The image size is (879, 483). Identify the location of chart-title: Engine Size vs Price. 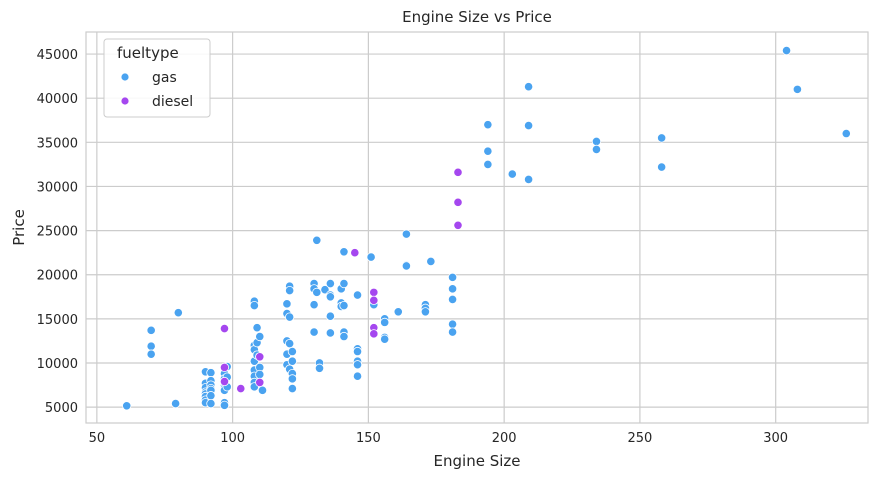
(477, 17).